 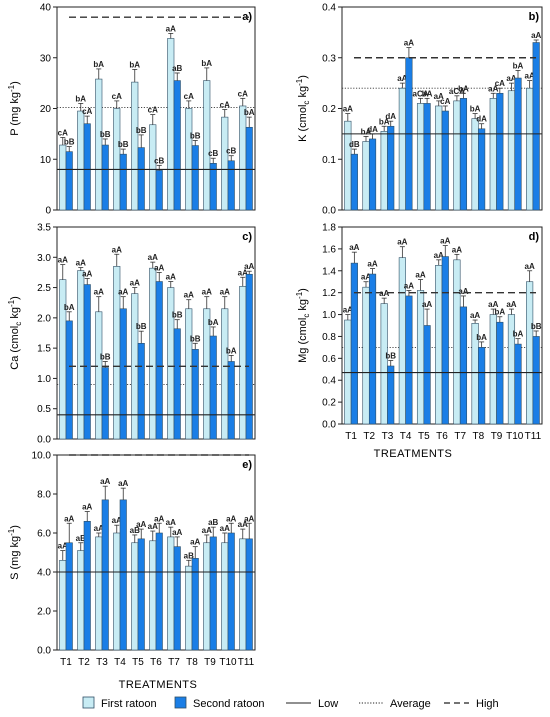 I want to click on y-axis-label: K (cmolc kg-1), so click(x=303, y=108).